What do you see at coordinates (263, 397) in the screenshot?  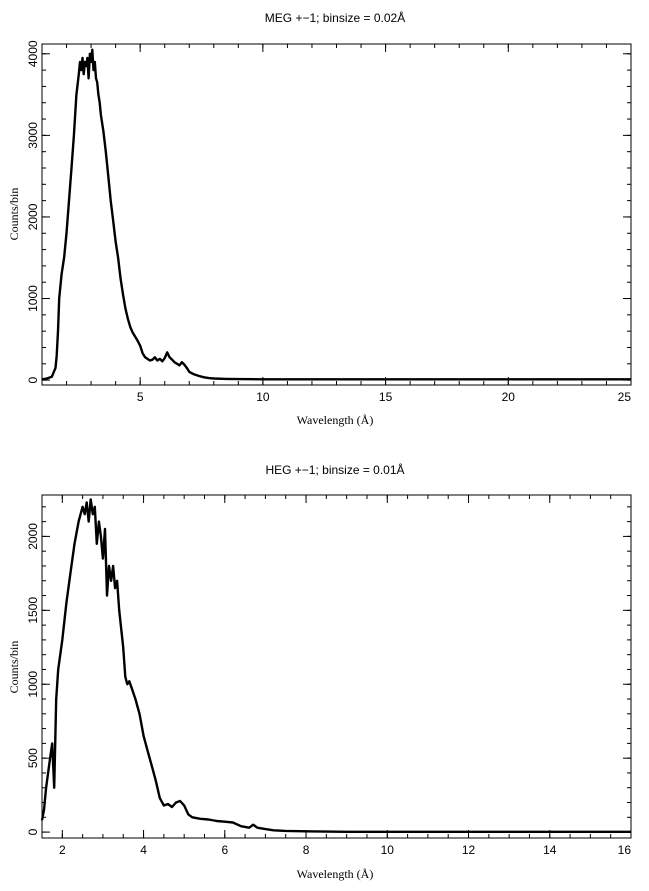 I see `meg-x-tick-label: 10` at bounding box center [263, 397].